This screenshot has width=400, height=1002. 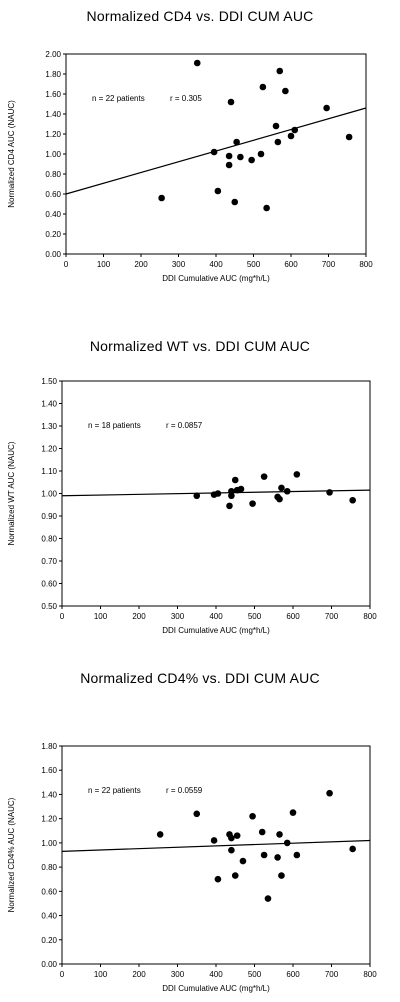 I want to click on y-tick-label: 1.60, so click(x=49, y=770).